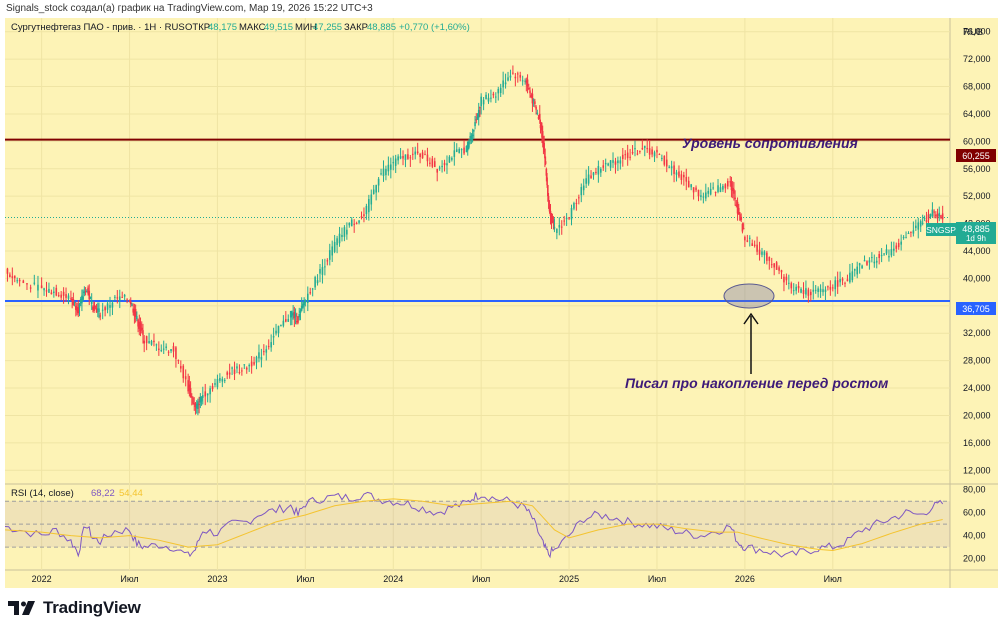 Image resolution: width=1000 pixels, height=630 pixels. Describe the element at coordinates (306, 27) in the screenshot. I see `low-label: МИН` at that location.